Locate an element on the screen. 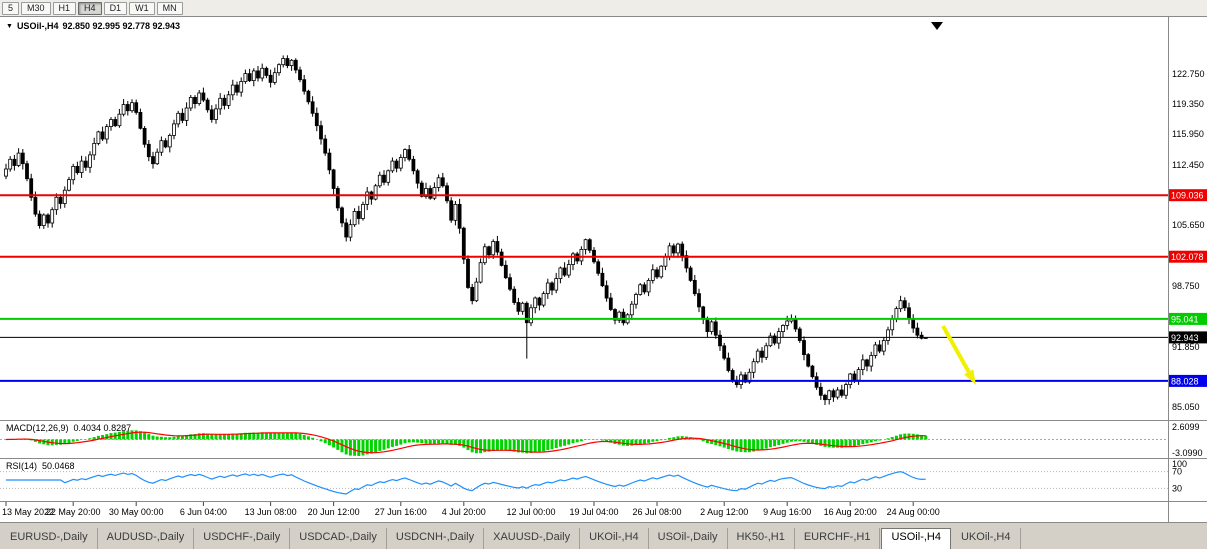  svg-text: 13 May 2022 is located at coordinates (28, 512).